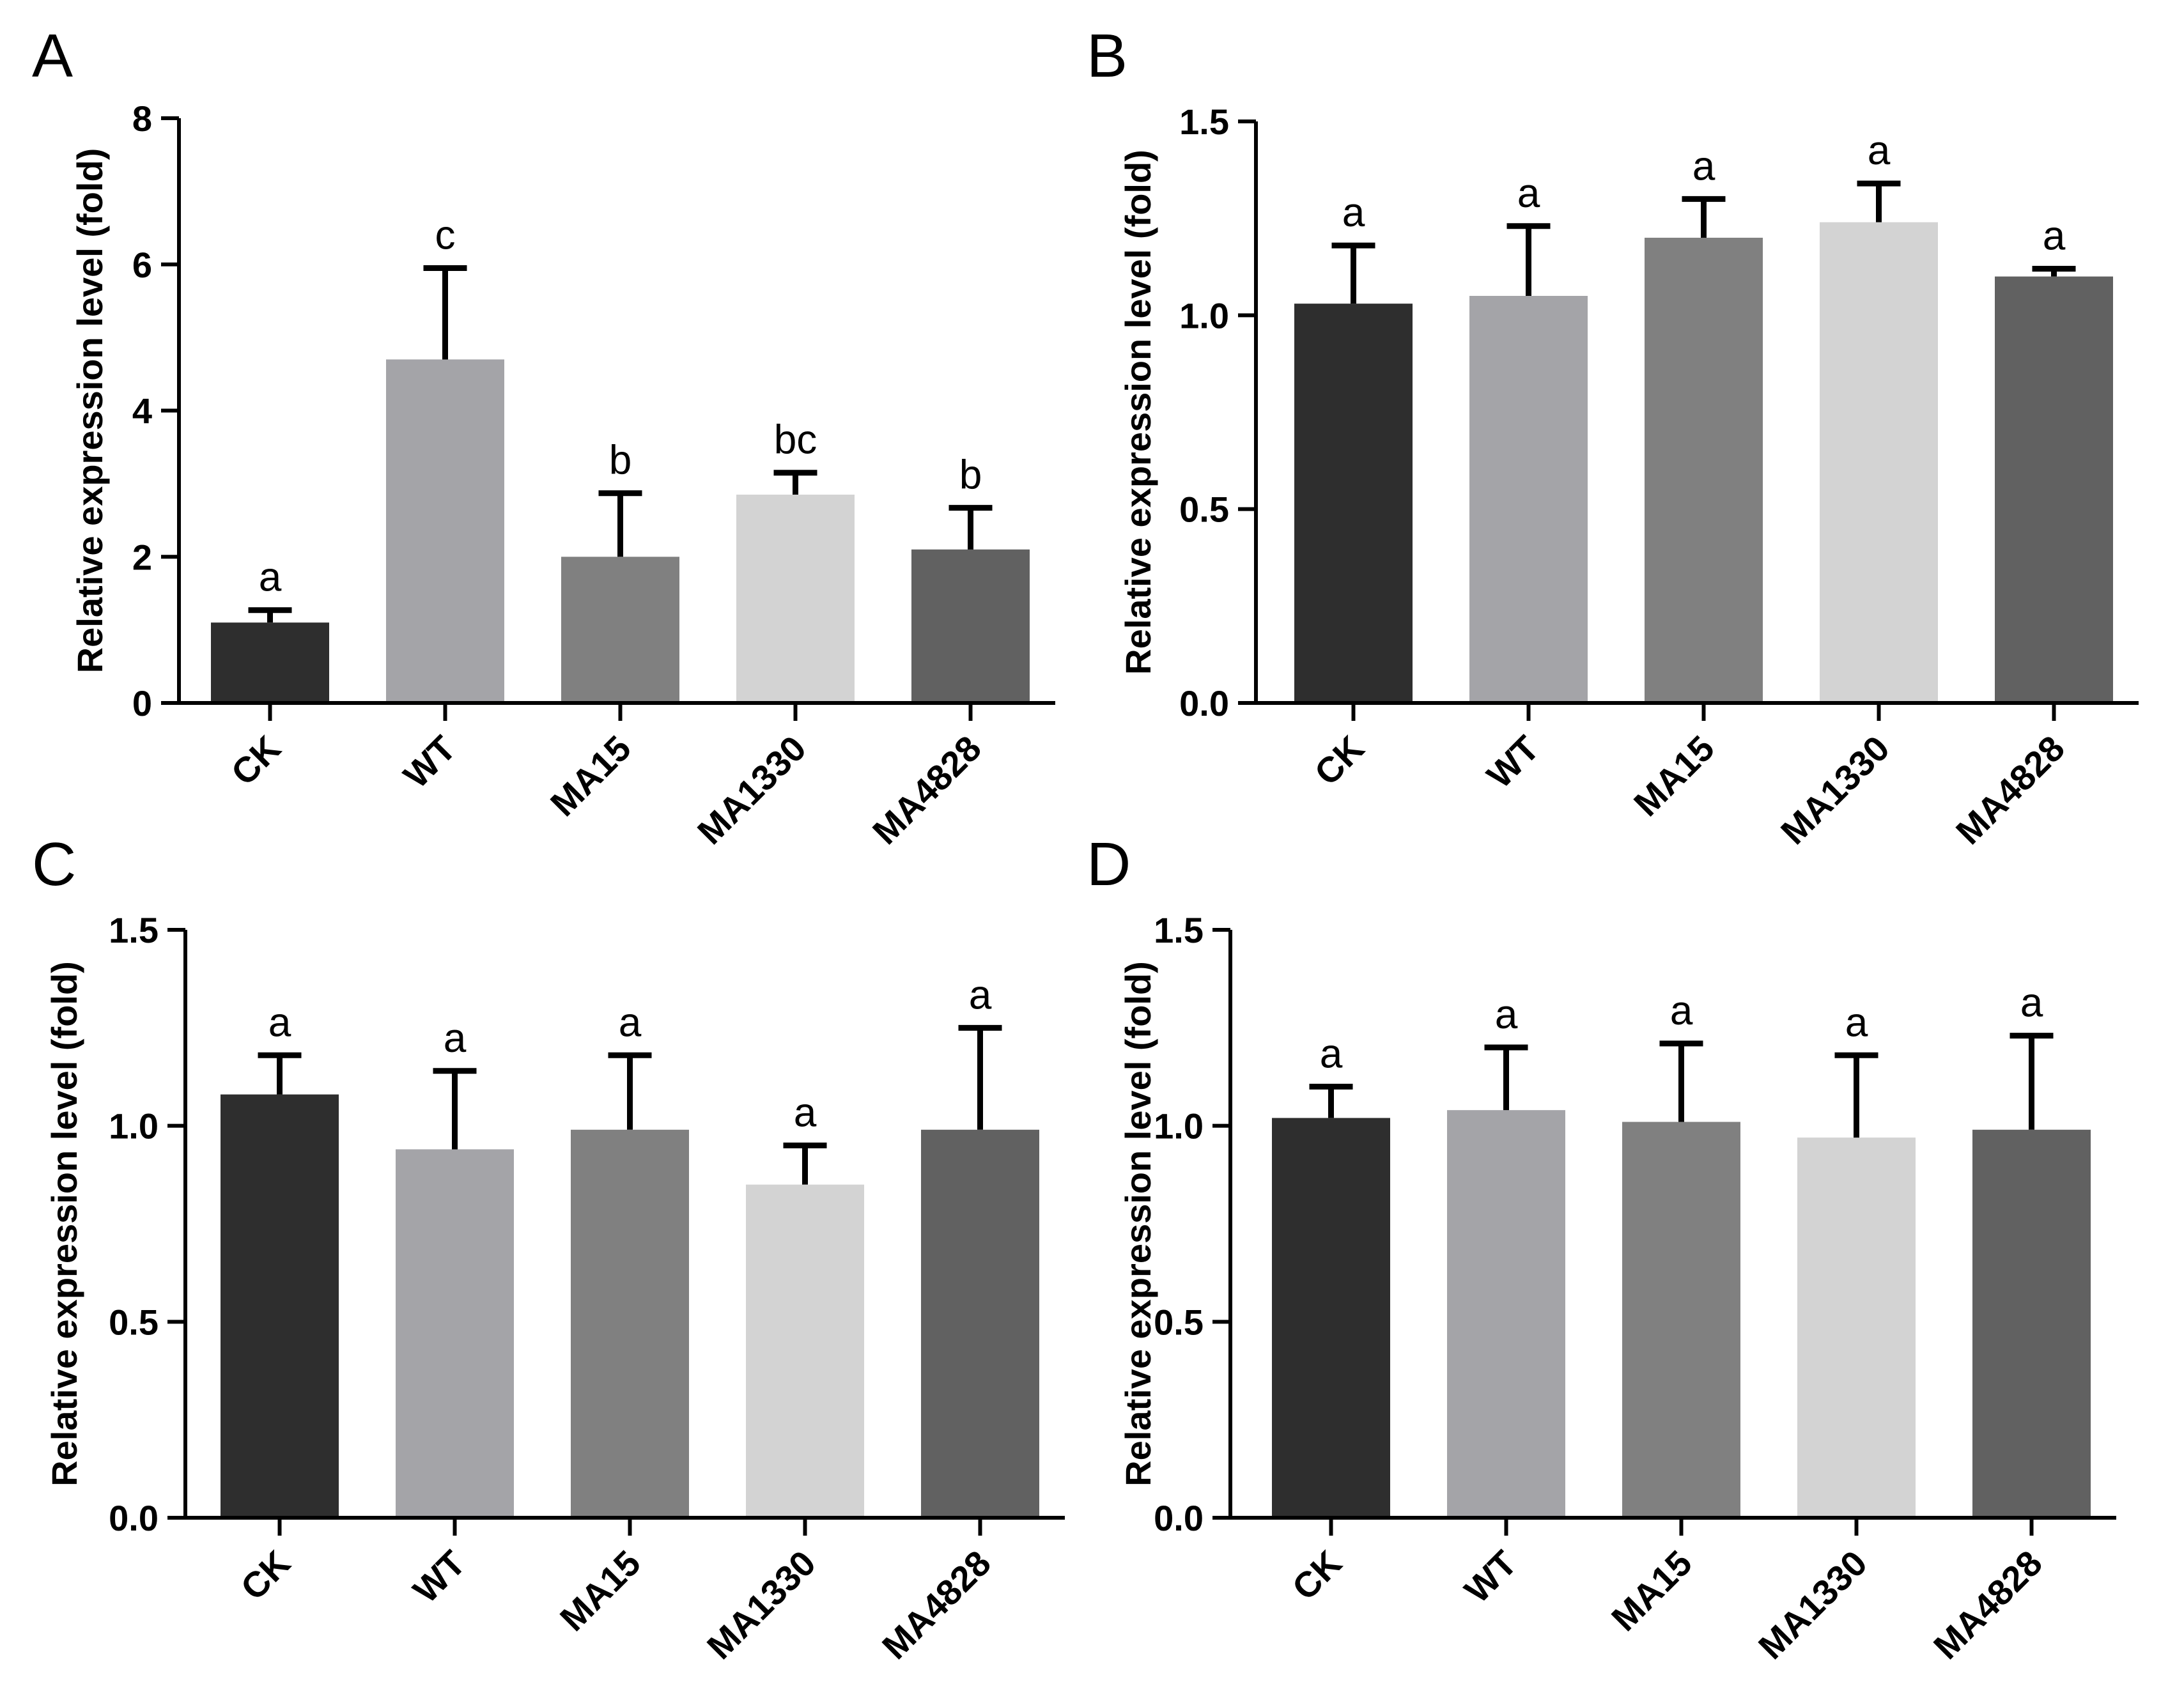  What do you see at coordinates (142, 557) in the screenshot?
I see `y-tick-label: 2` at bounding box center [142, 557].